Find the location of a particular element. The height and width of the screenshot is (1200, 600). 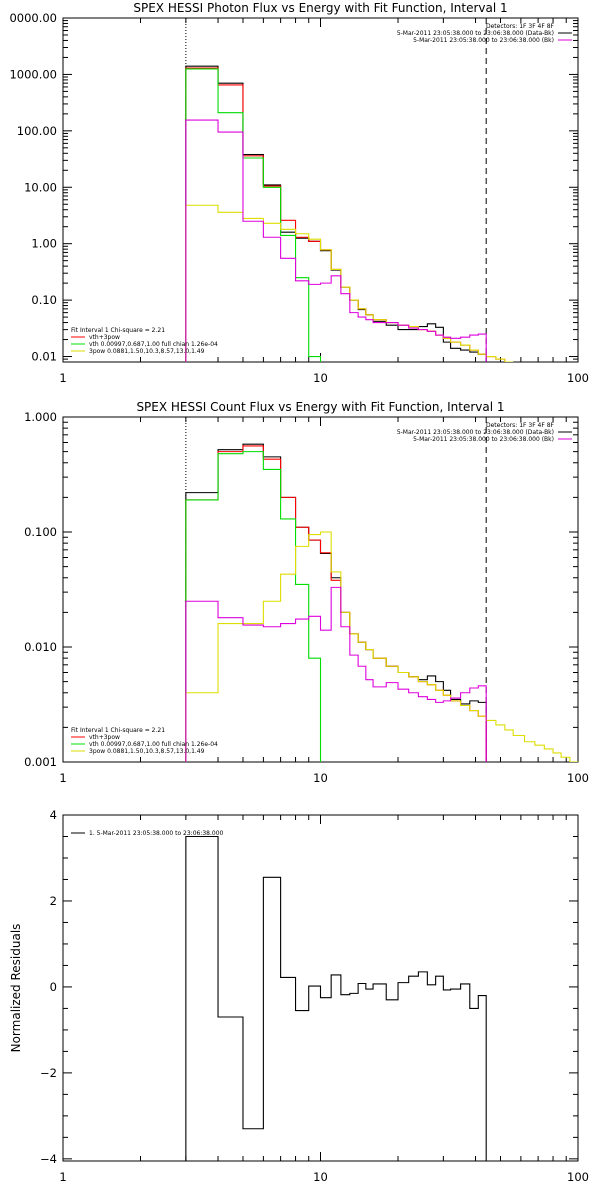

y-tick-label: 1000.00 is located at coordinates (33, 74).